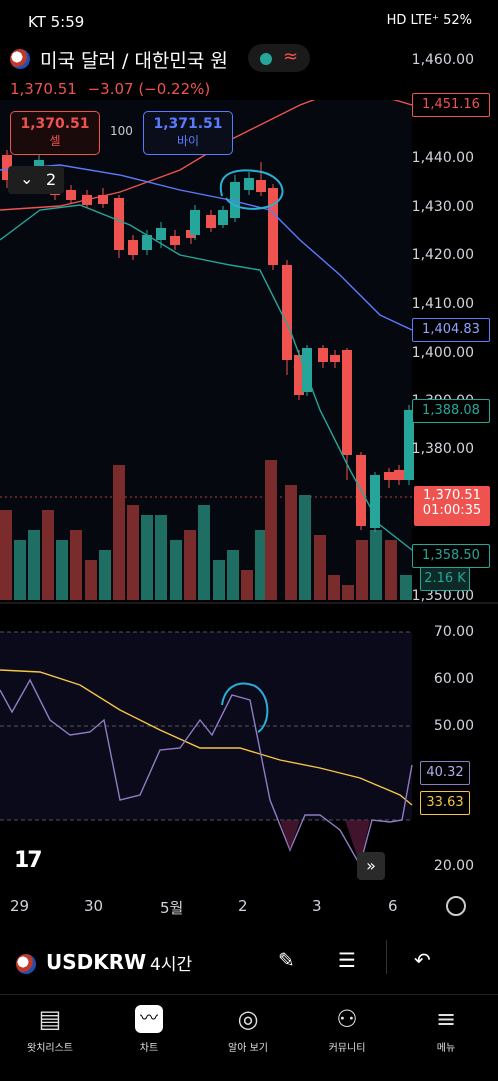 Image resolution: width=498 pixels, height=1081 pixels. What do you see at coordinates (393, 906) in the screenshot?
I see `time-axis-label: 6` at bounding box center [393, 906].